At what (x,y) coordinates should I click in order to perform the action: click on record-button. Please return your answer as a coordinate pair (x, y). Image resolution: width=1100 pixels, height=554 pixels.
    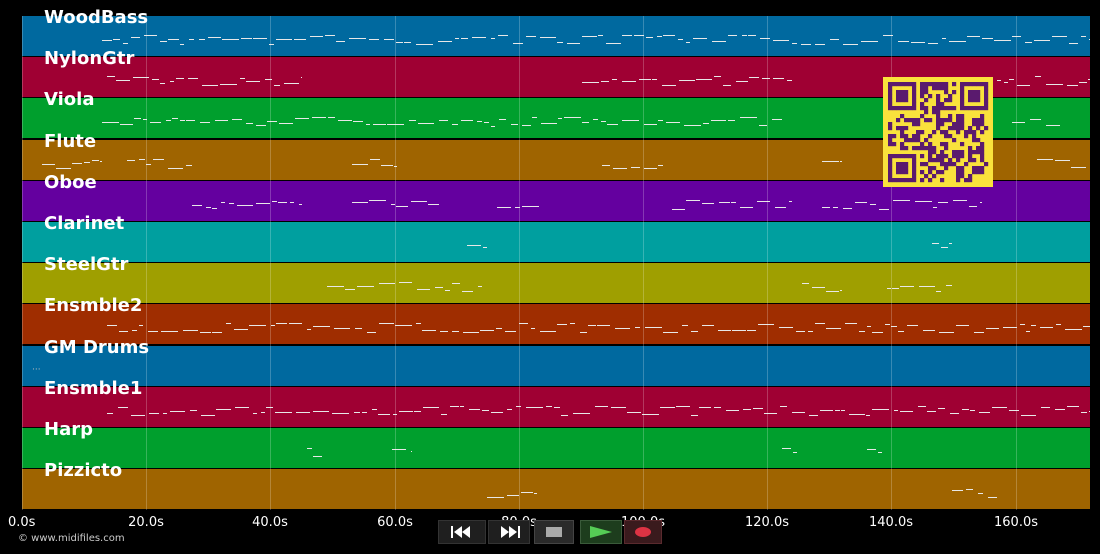
    Looking at the image, I should click on (643, 532).